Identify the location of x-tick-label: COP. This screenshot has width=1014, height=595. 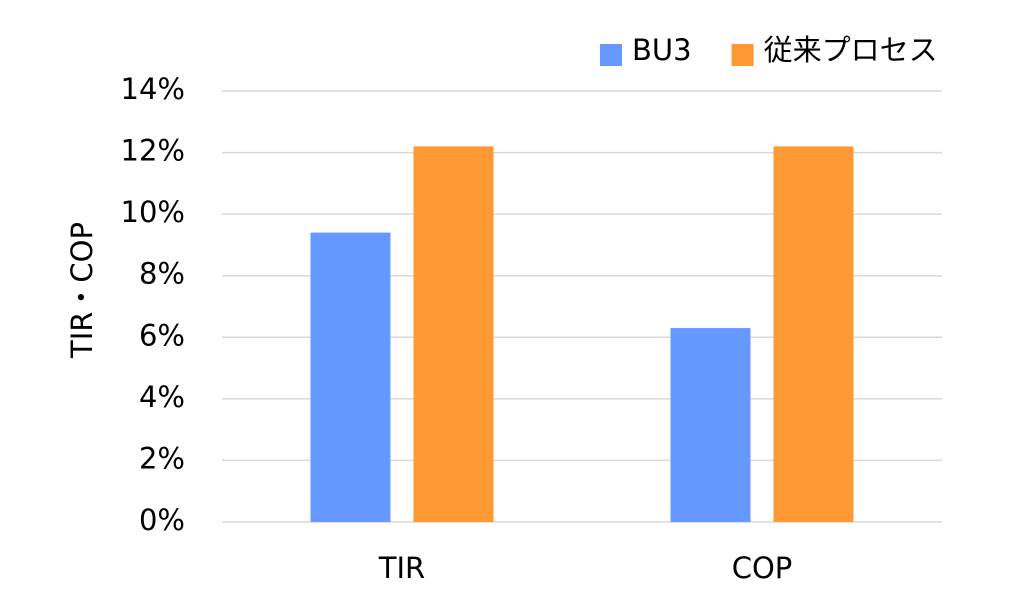
(762, 568).